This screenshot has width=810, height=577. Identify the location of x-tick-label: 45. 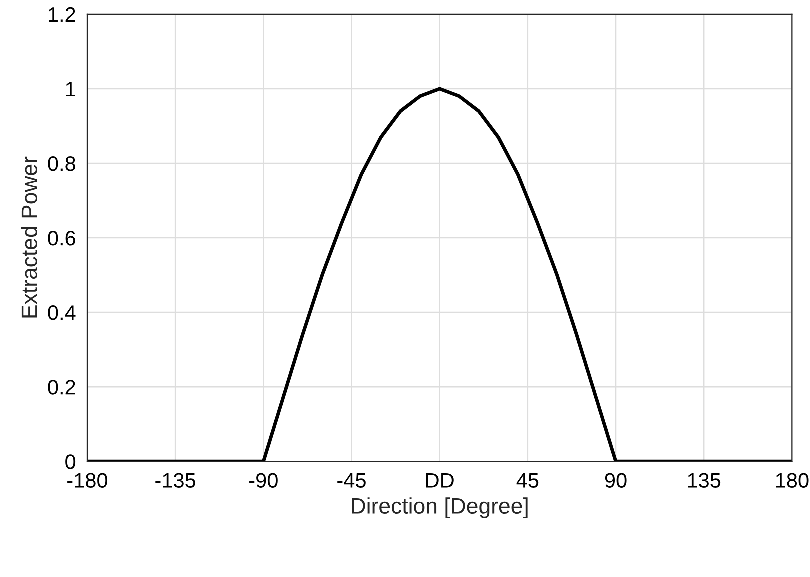
(527, 480).